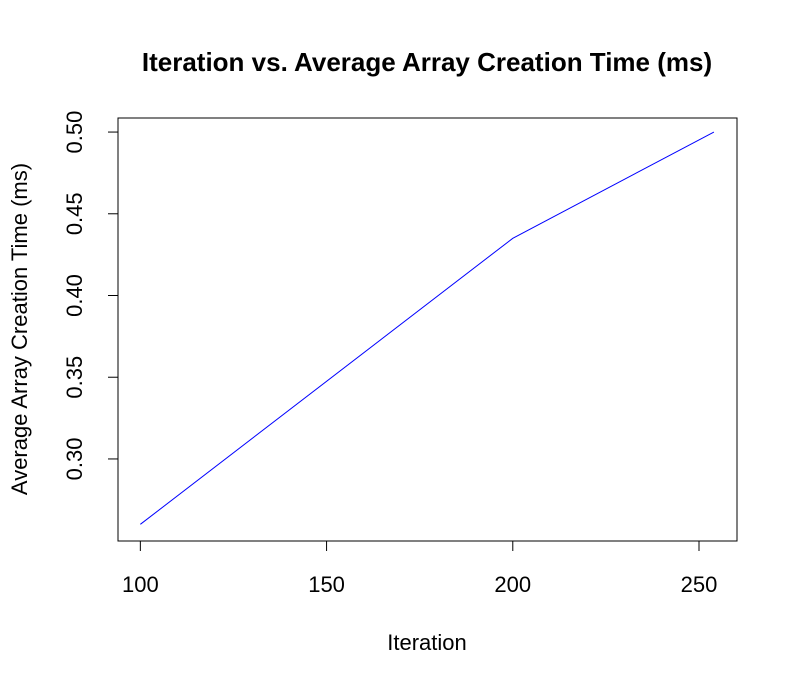 The image size is (798, 688). What do you see at coordinates (427, 642) in the screenshot?
I see `x-axis-label: Iteration` at bounding box center [427, 642].